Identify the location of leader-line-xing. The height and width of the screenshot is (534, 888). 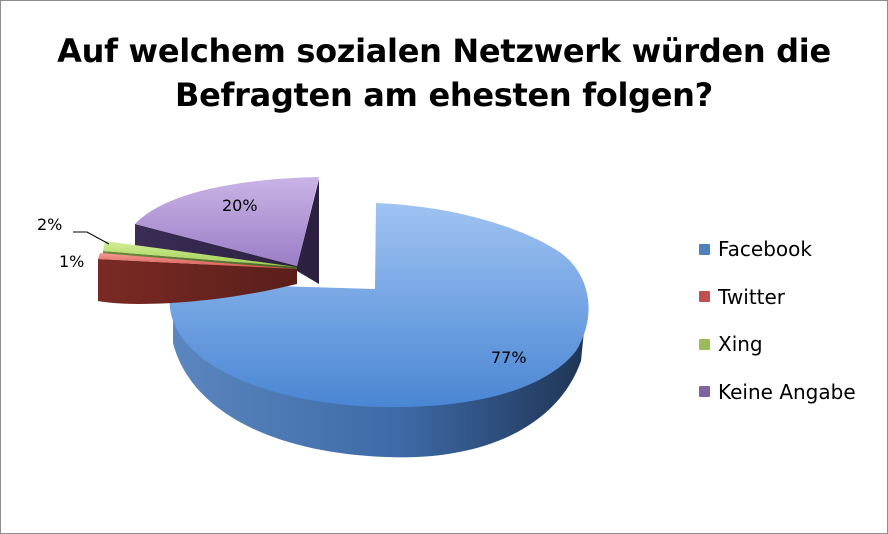
(91, 238).